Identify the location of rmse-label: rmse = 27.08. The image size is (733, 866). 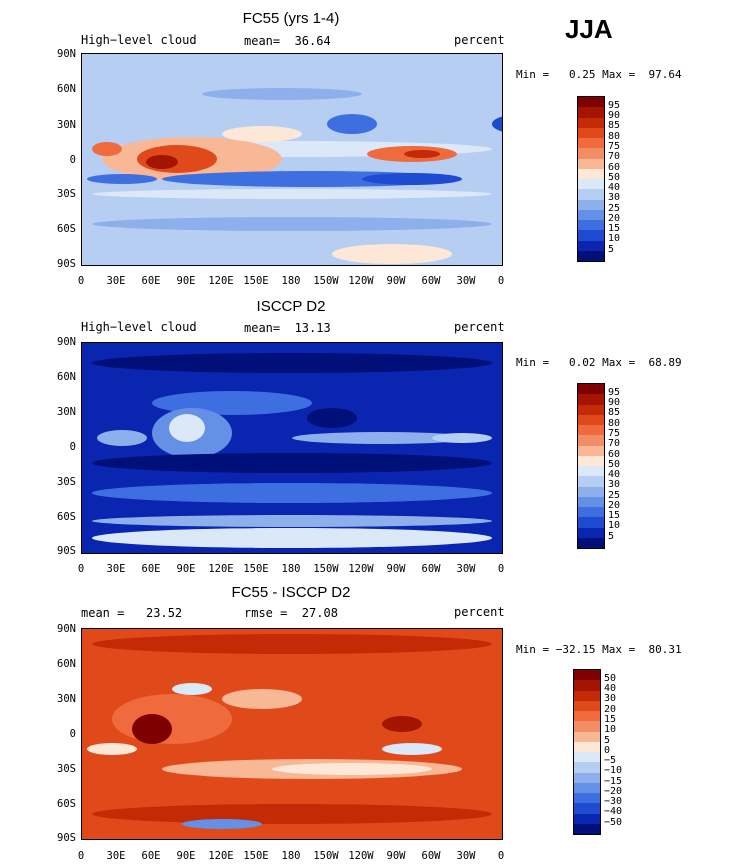
(291, 613).